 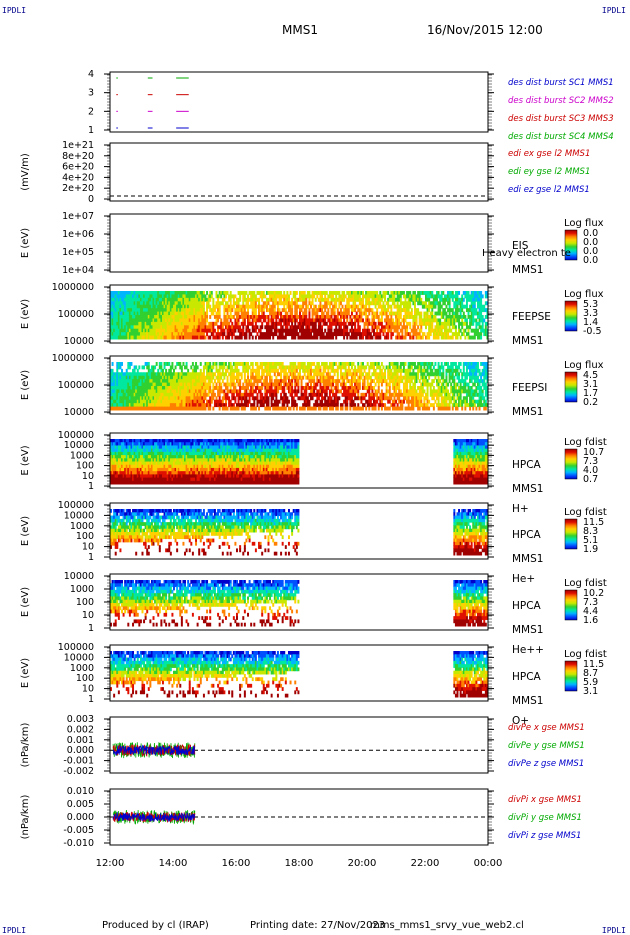 I want to click on y-axis-label: E (eV), so click(x=25, y=385).